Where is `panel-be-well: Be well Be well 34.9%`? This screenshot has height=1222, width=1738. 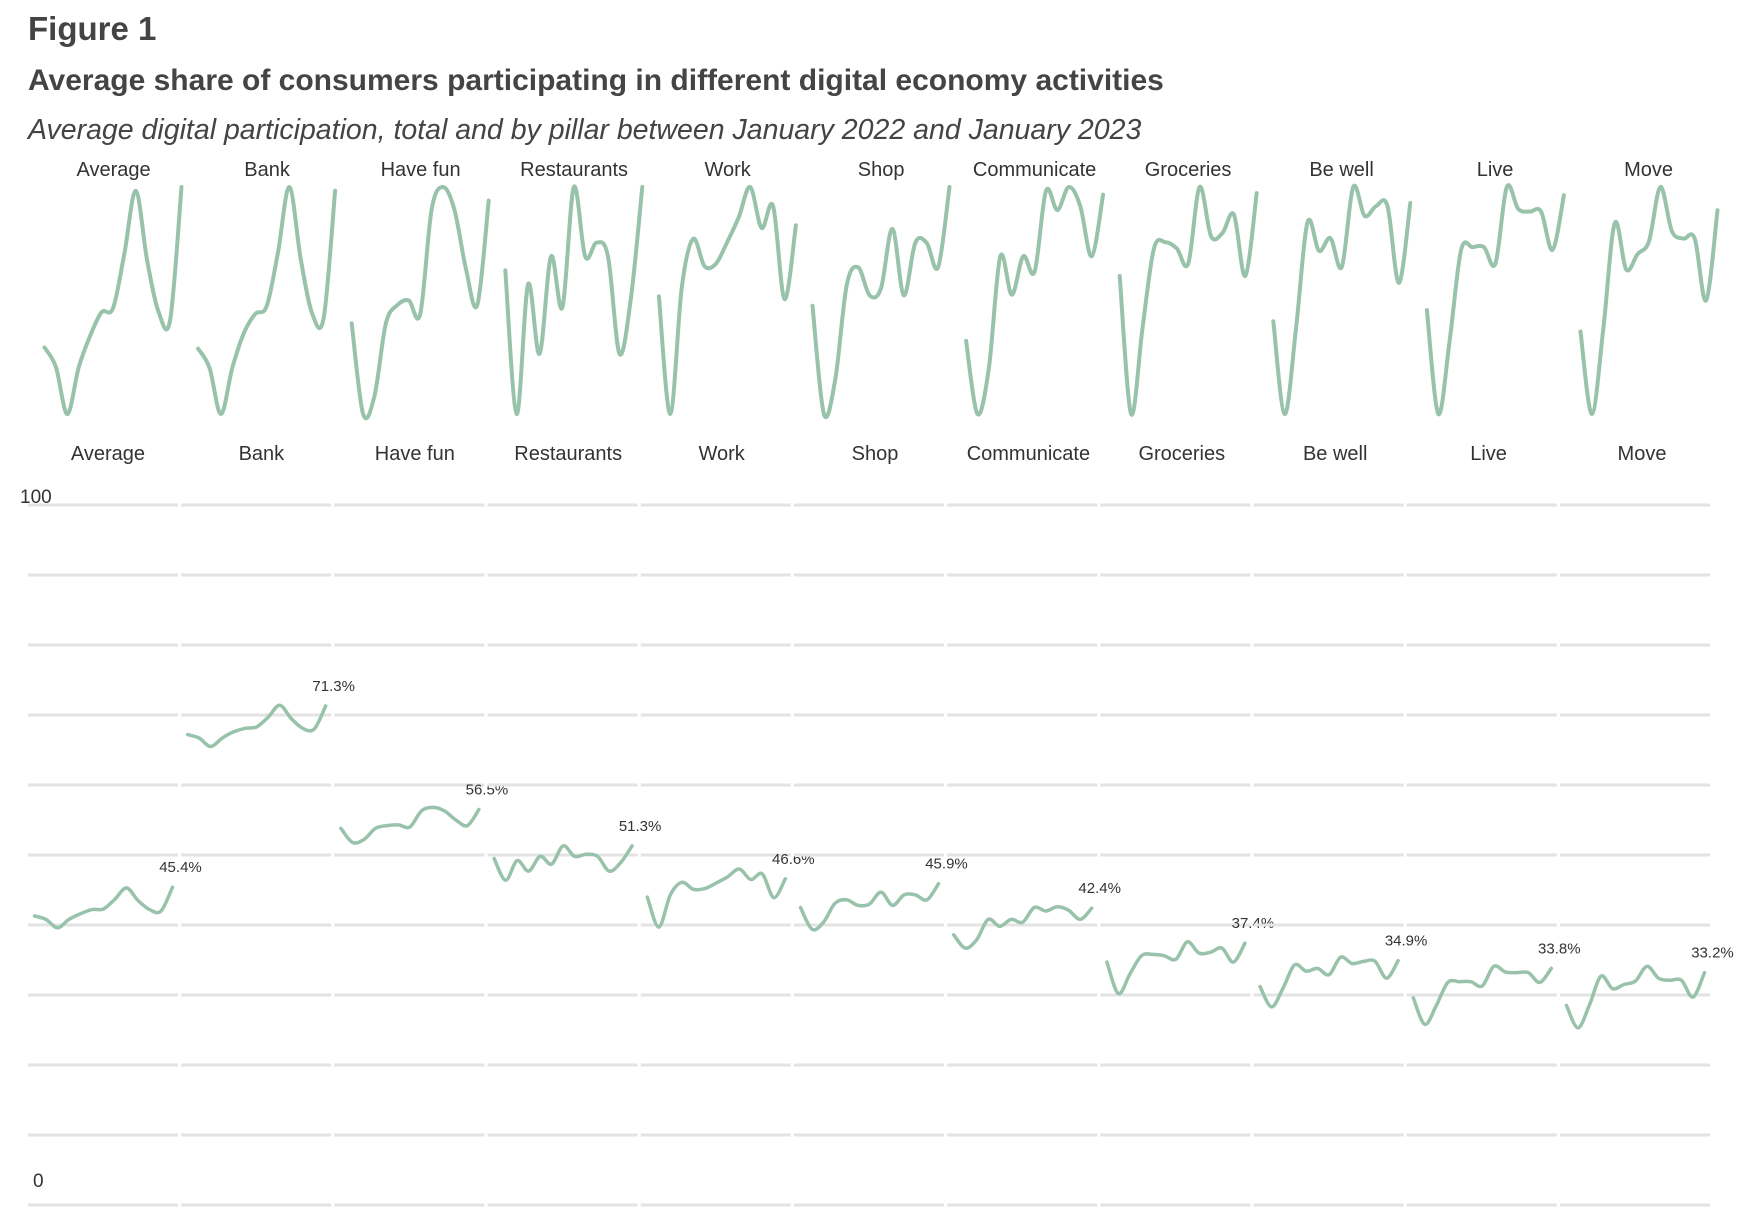 panel-be-well: Be well Be well 34.9% is located at coordinates (1340, 683).